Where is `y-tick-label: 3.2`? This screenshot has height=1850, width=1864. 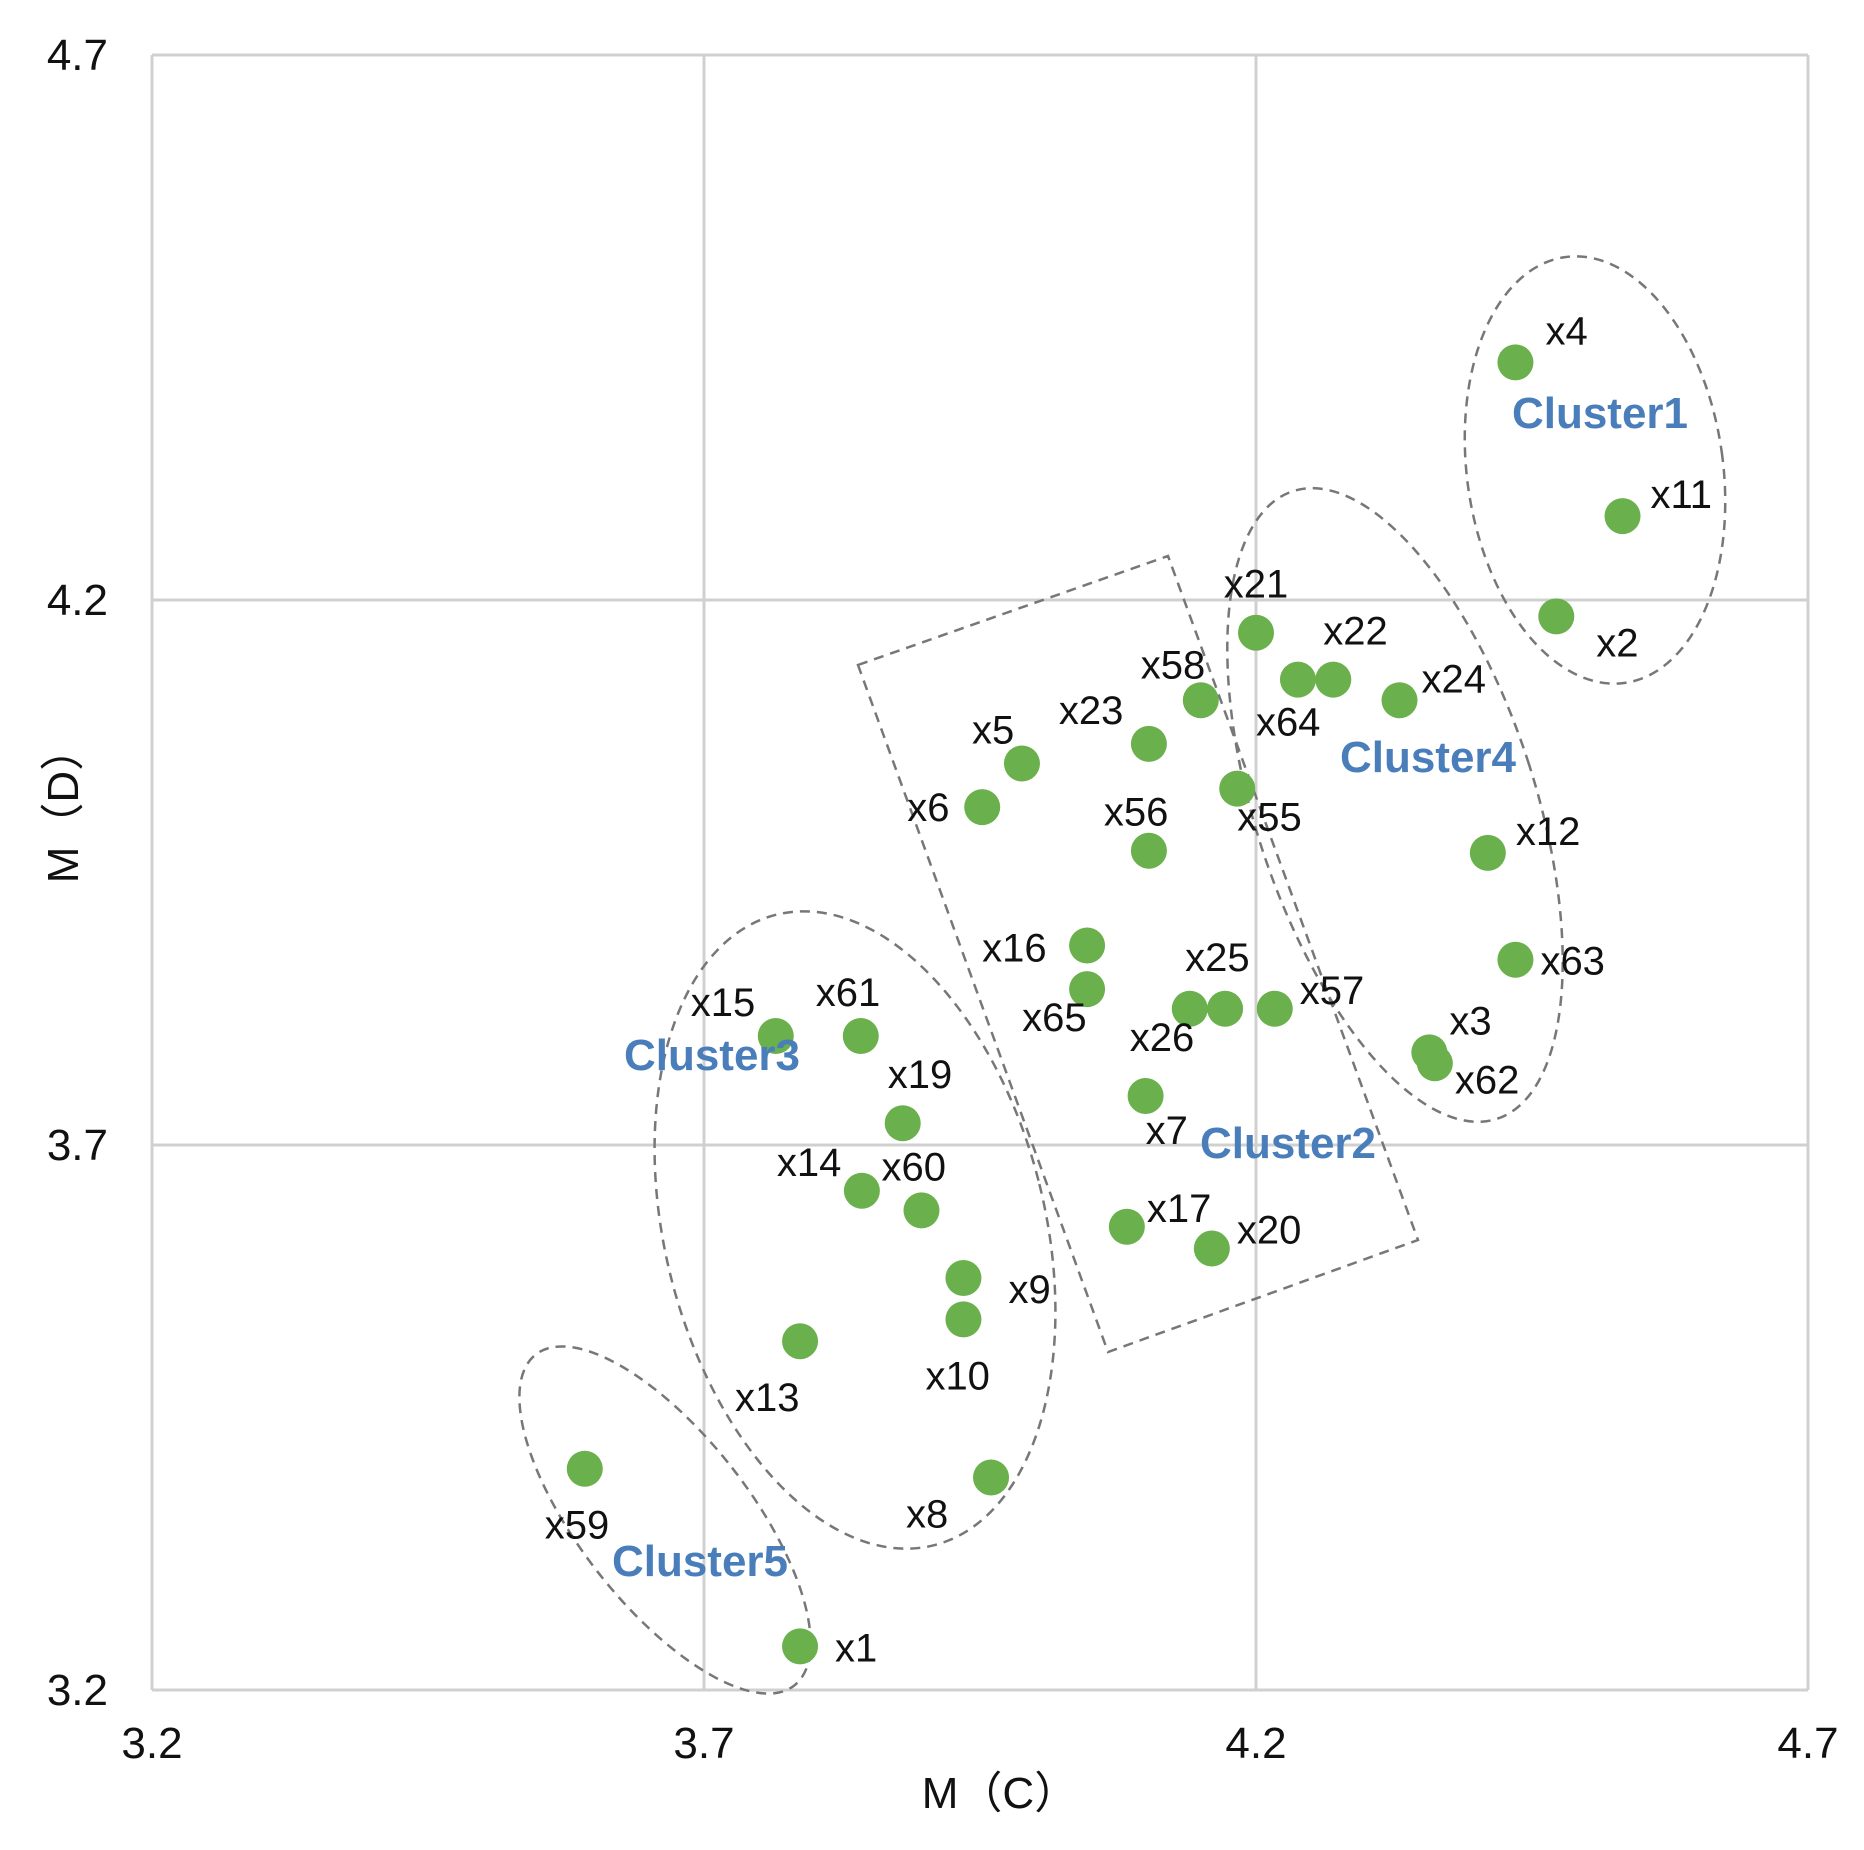 y-tick-label: 3.2 is located at coordinates (77, 1690).